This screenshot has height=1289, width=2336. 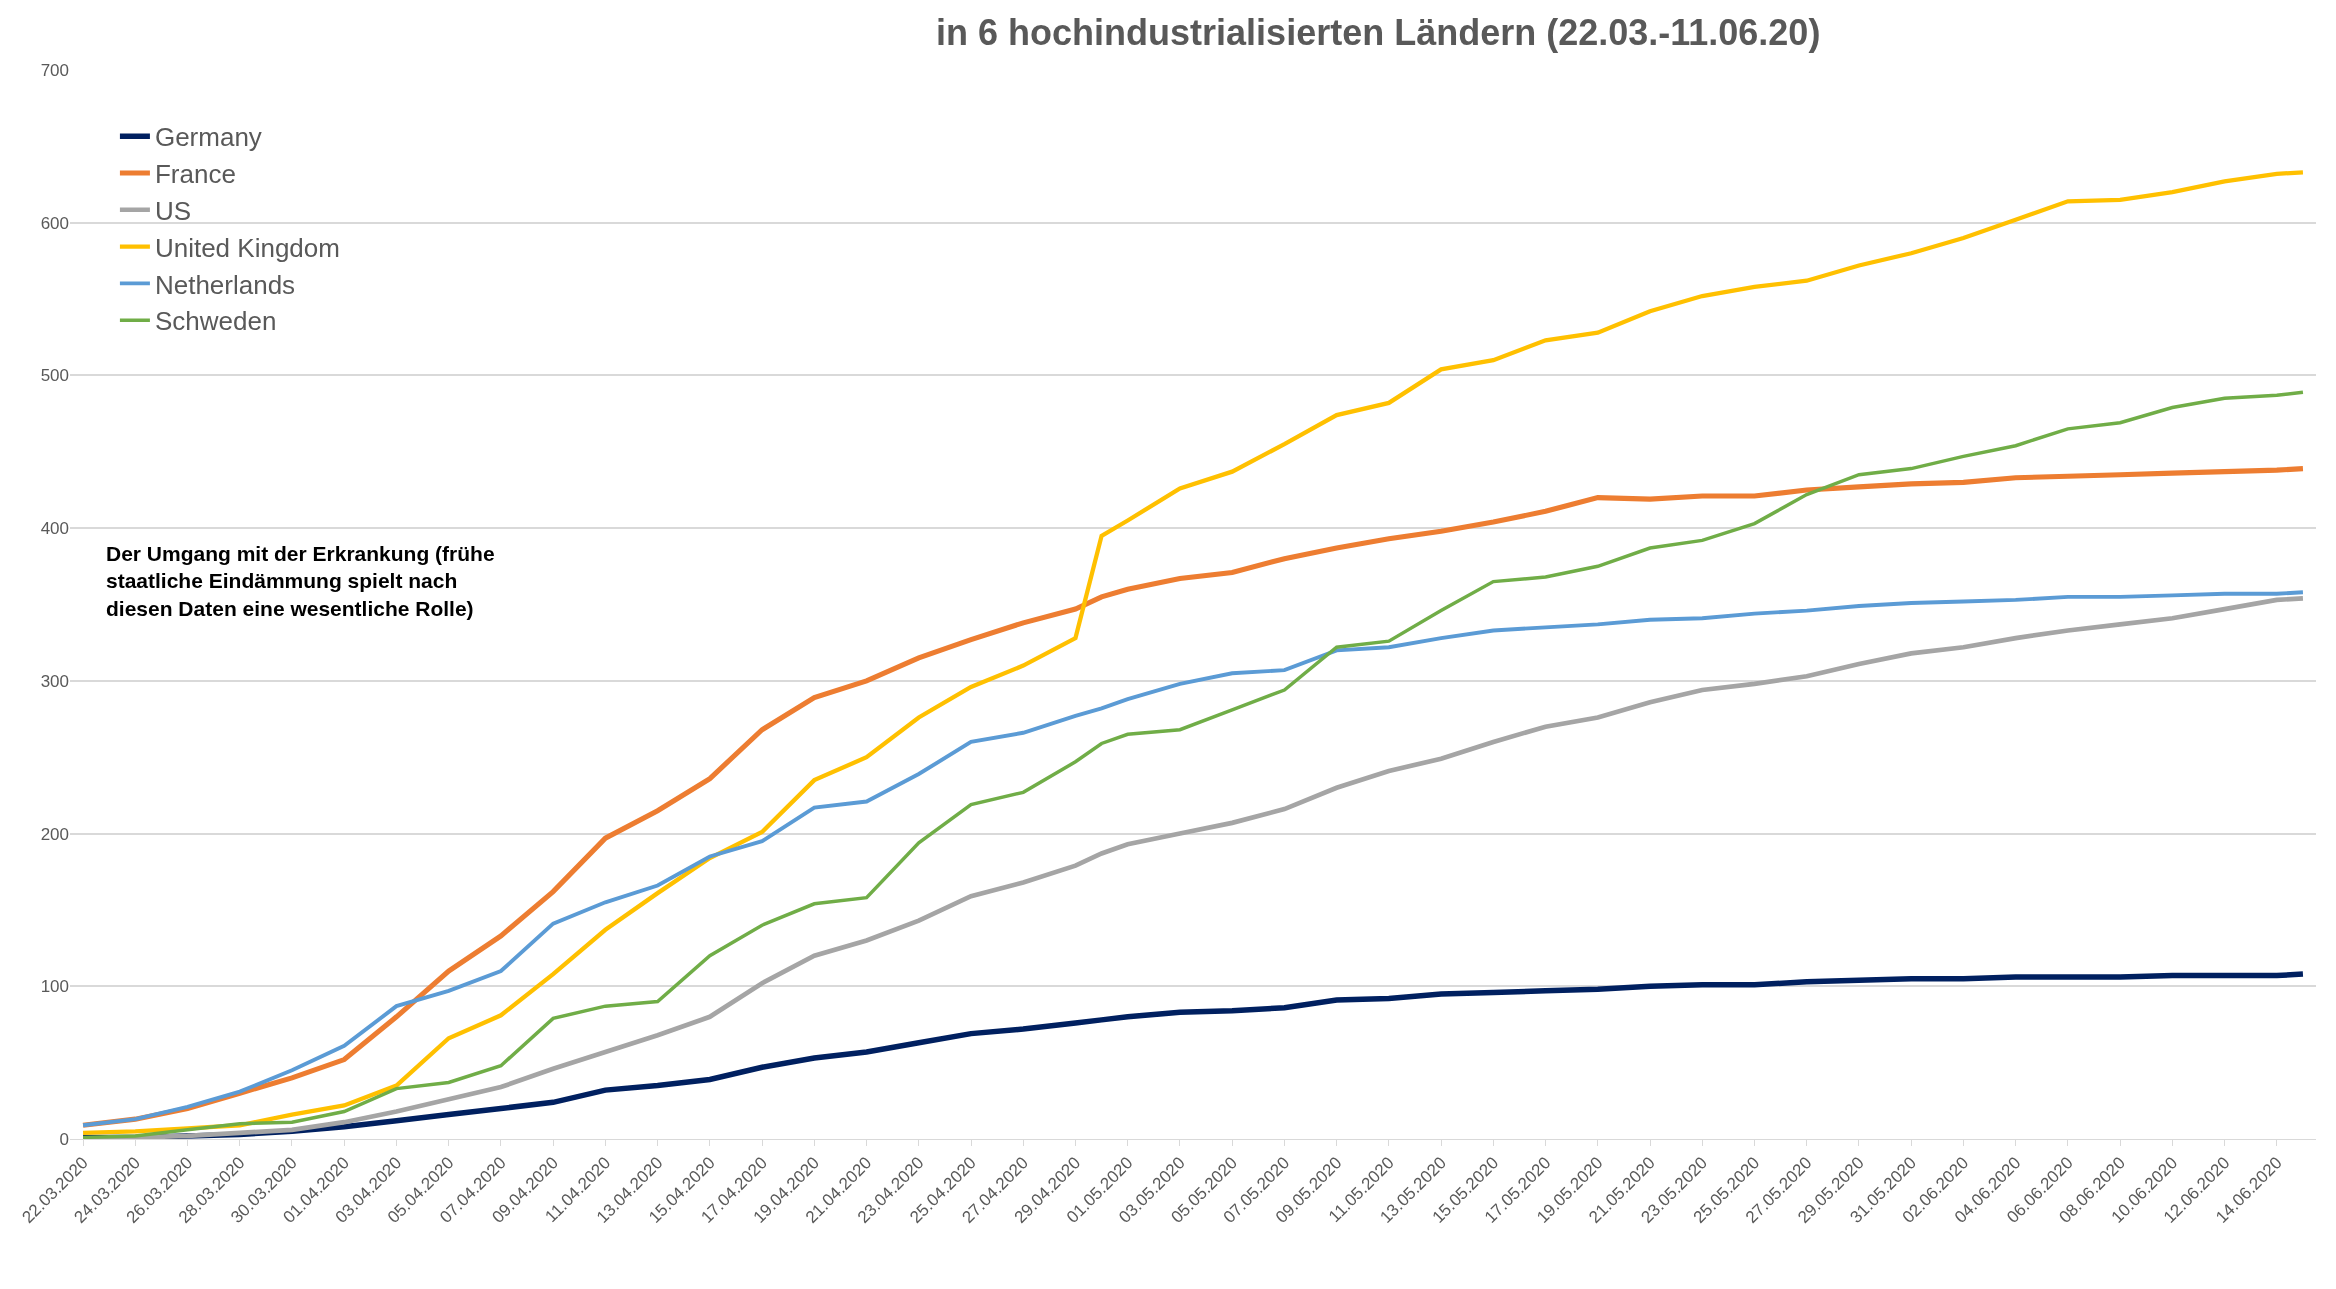 What do you see at coordinates (54, 834) in the screenshot?
I see `y-tick-label: 200` at bounding box center [54, 834].